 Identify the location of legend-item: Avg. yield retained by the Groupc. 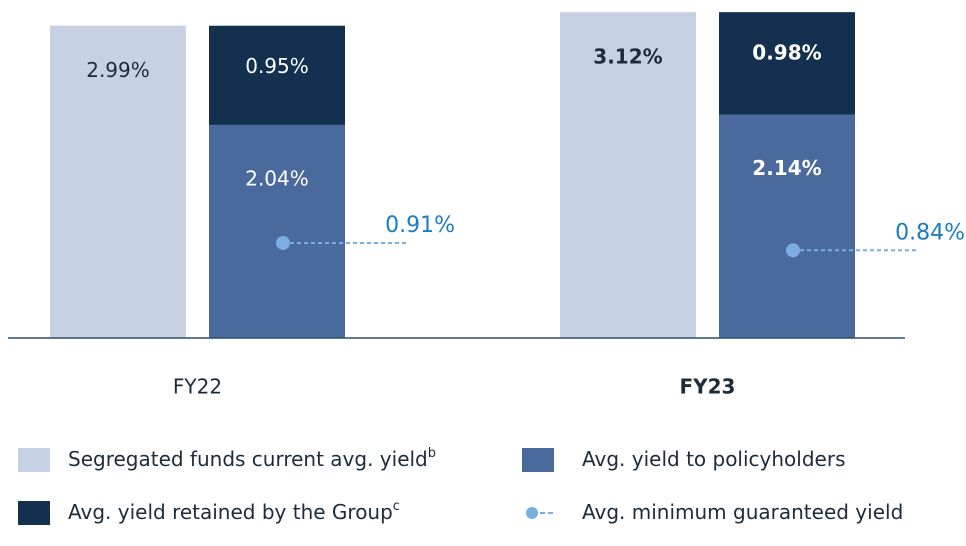
(209, 512).